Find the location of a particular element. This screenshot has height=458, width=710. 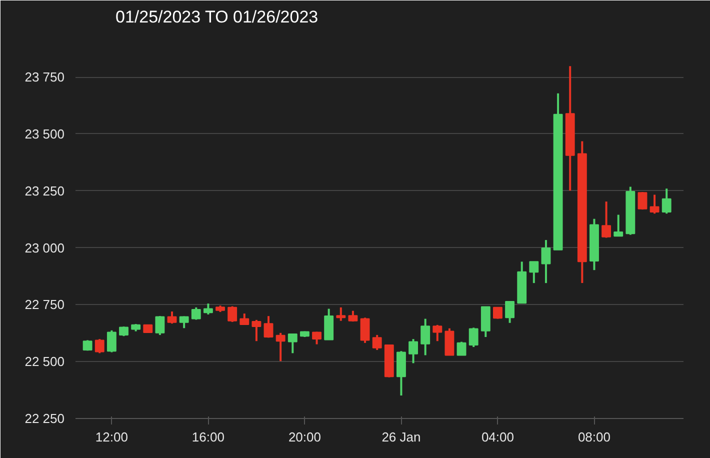

x-tick-label: 16:00 is located at coordinates (208, 437).